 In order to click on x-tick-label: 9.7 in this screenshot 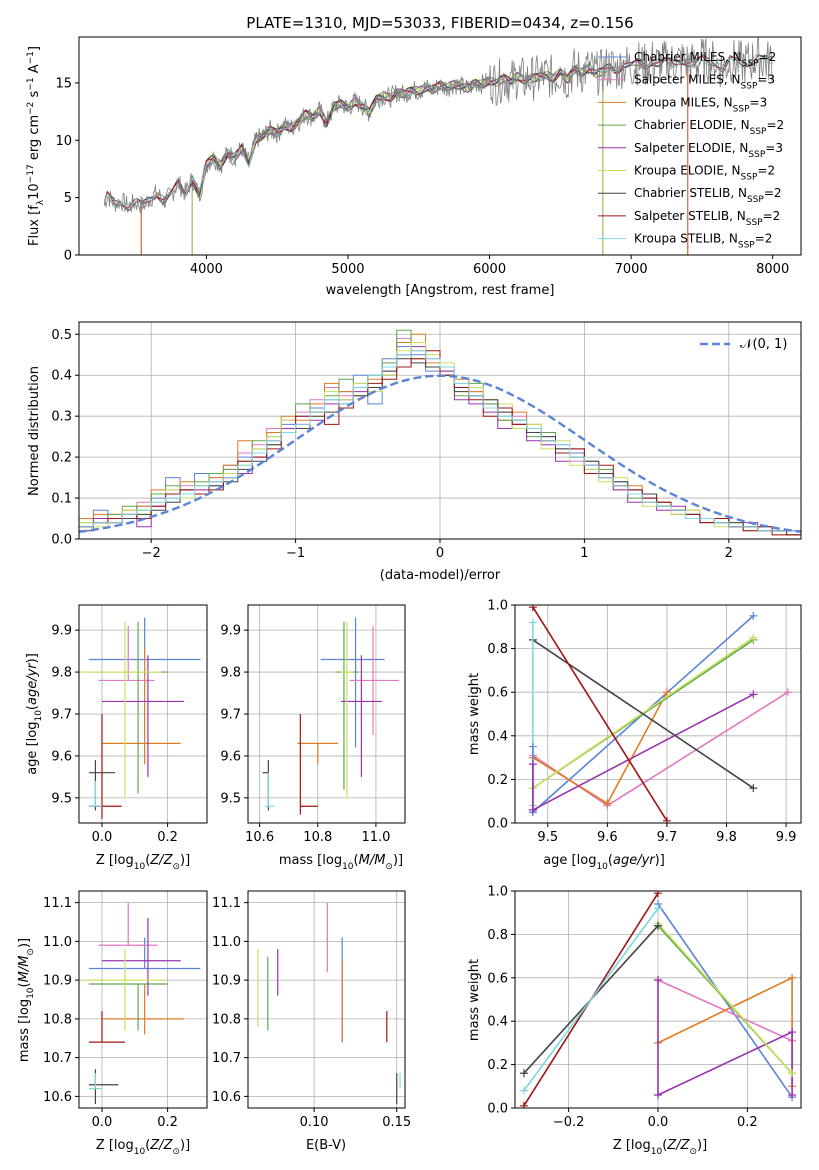, I will do `click(667, 837)`.